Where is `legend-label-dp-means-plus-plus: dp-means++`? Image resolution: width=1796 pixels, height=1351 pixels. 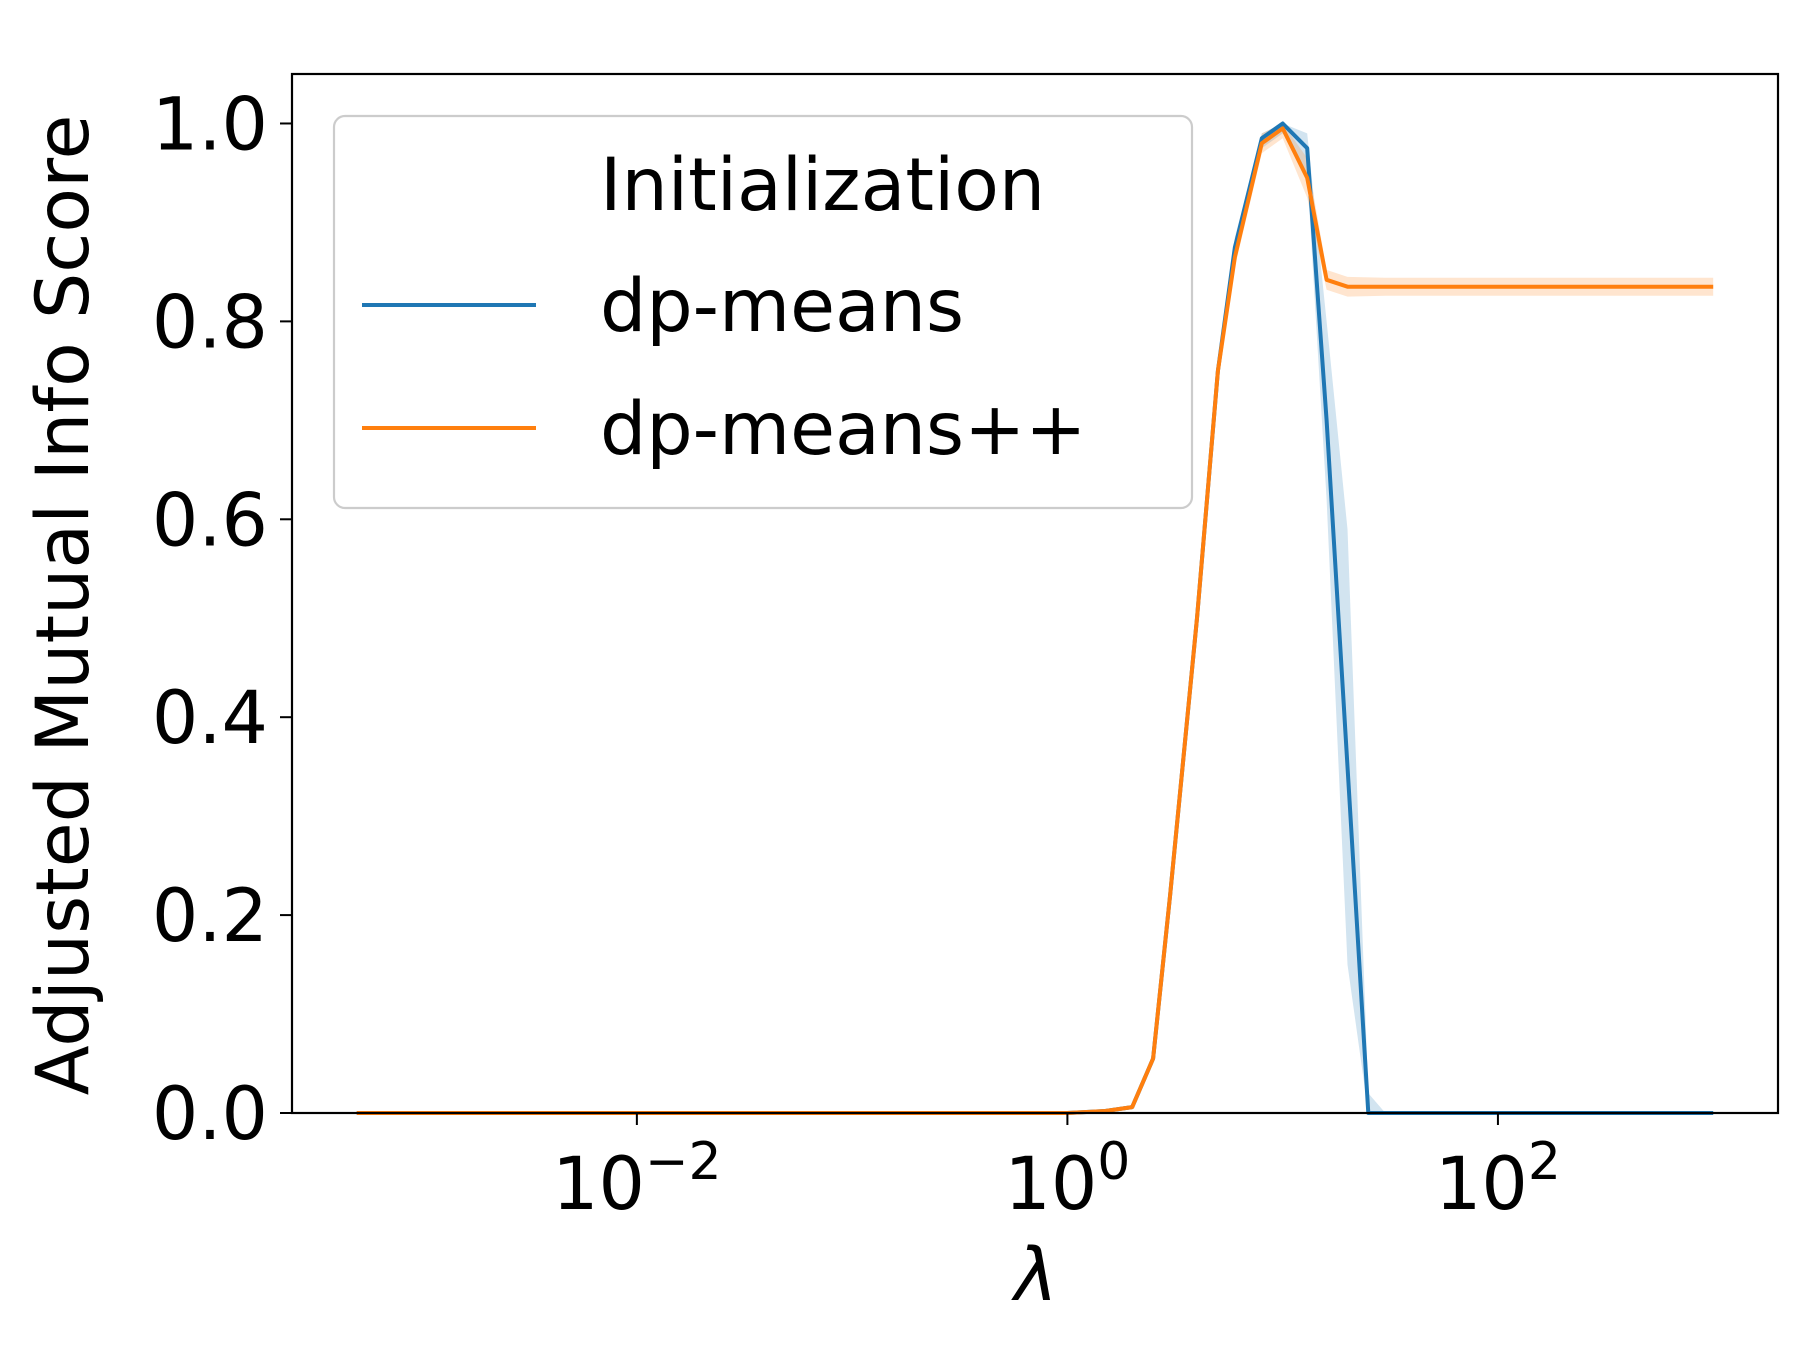
legend-label-dp-means-plus-plus: dp-means++ is located at coordinates (843, 429).